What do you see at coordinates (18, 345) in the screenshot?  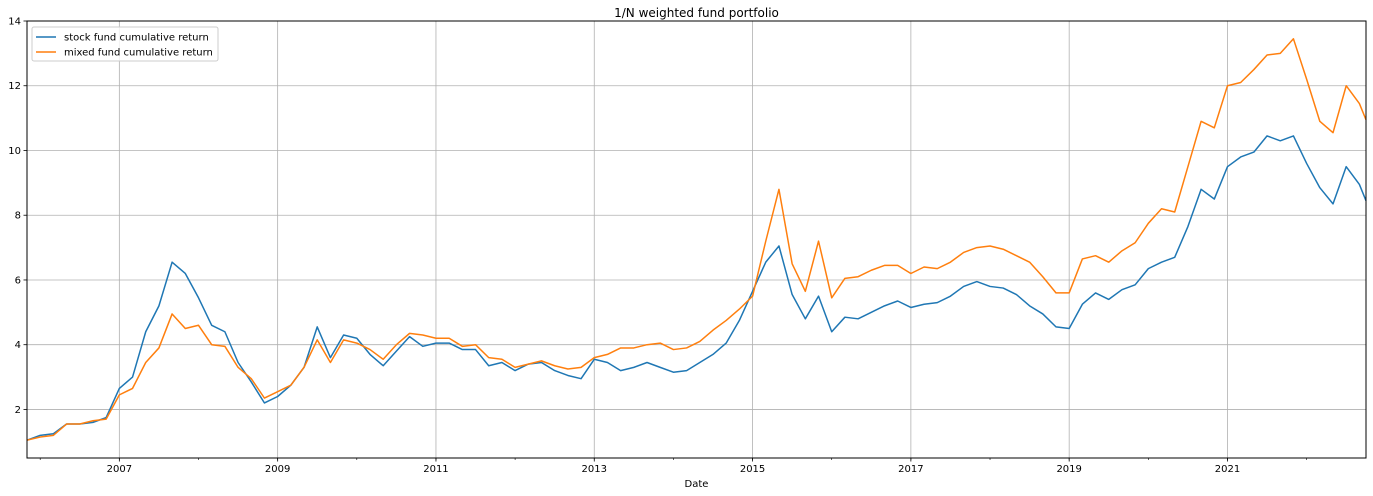 I see `y-tick-label: 4` at bounding box center [18, 345].